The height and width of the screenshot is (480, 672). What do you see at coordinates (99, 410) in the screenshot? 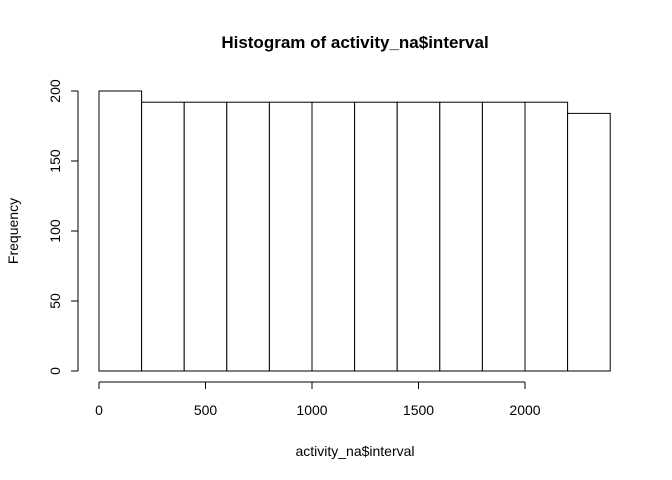
I see `x-tick-label: 0` at bounding box center [99, 410].